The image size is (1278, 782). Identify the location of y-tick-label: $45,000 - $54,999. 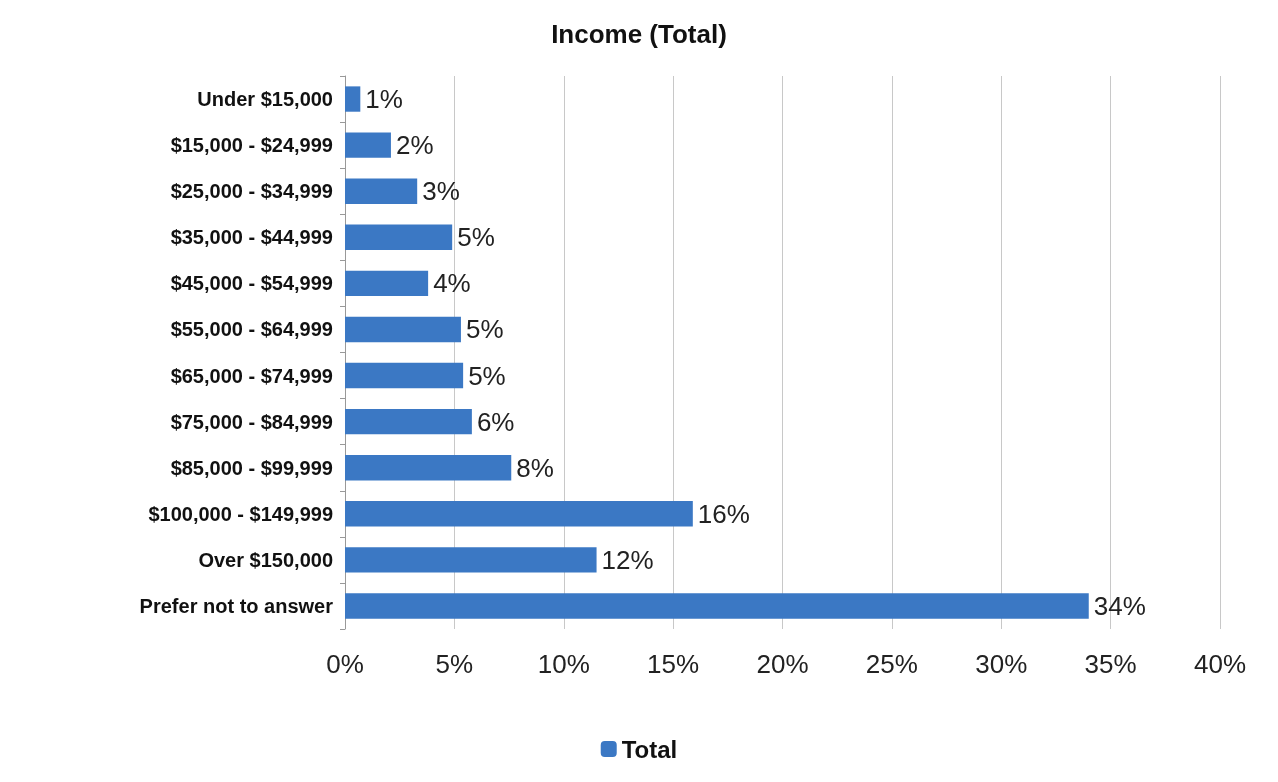
(251, 283).